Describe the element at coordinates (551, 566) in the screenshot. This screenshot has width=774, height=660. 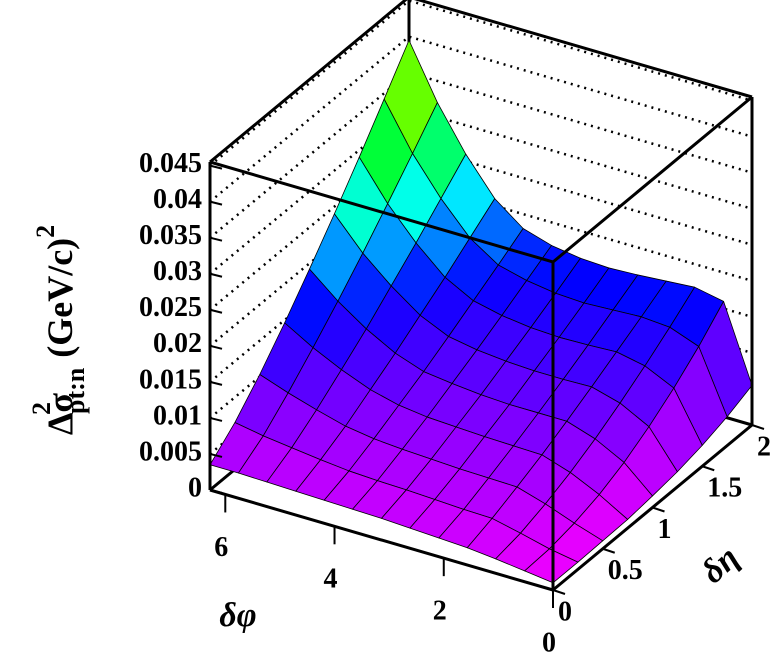
I see `surface-cell` at that location.